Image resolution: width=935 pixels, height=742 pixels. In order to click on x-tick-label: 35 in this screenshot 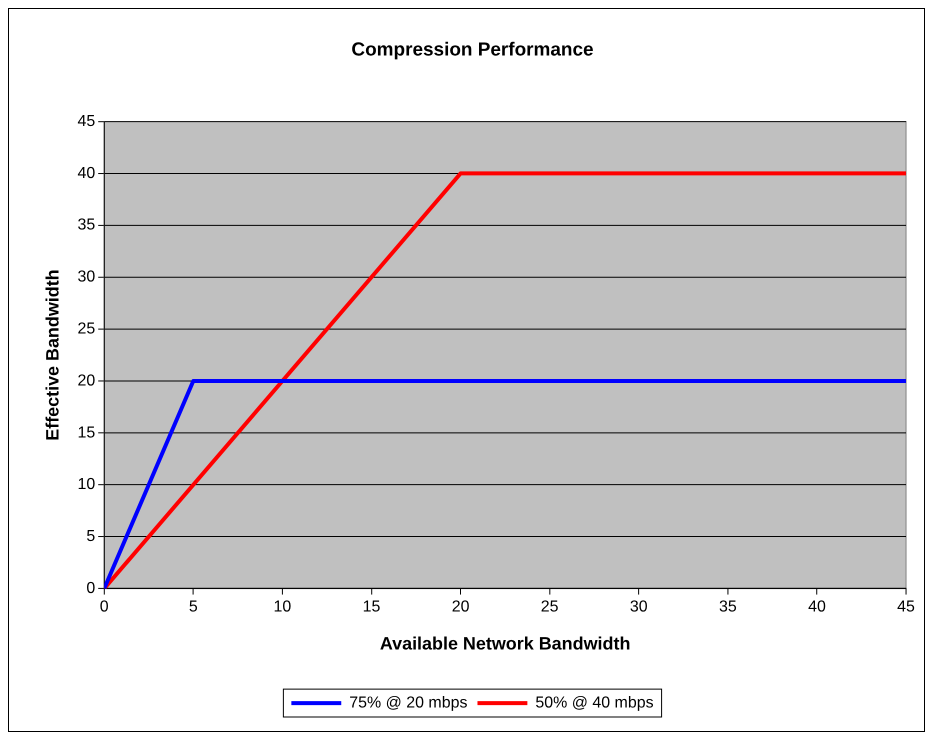, I will do `click(727, 607)`.